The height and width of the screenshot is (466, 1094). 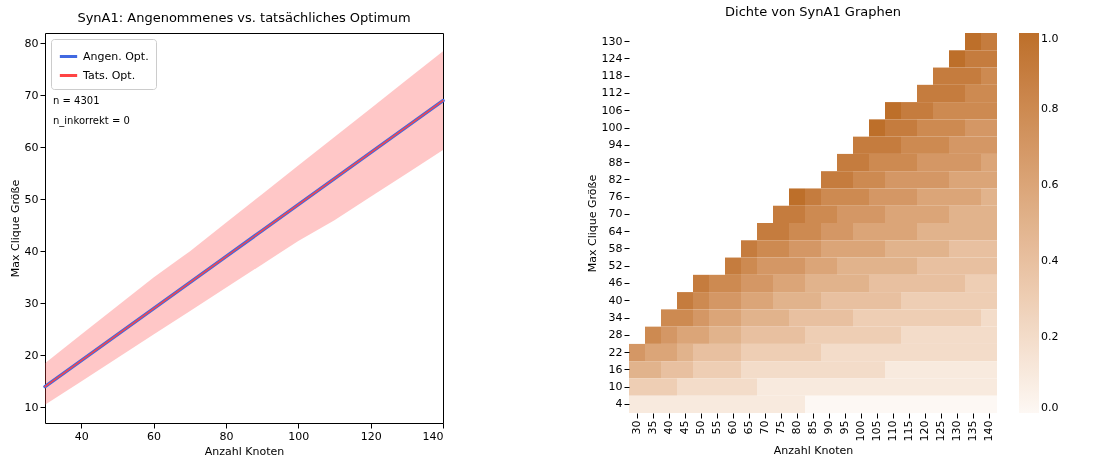 I want to click on y-tick-label: 82, so click(x=615, y=179).